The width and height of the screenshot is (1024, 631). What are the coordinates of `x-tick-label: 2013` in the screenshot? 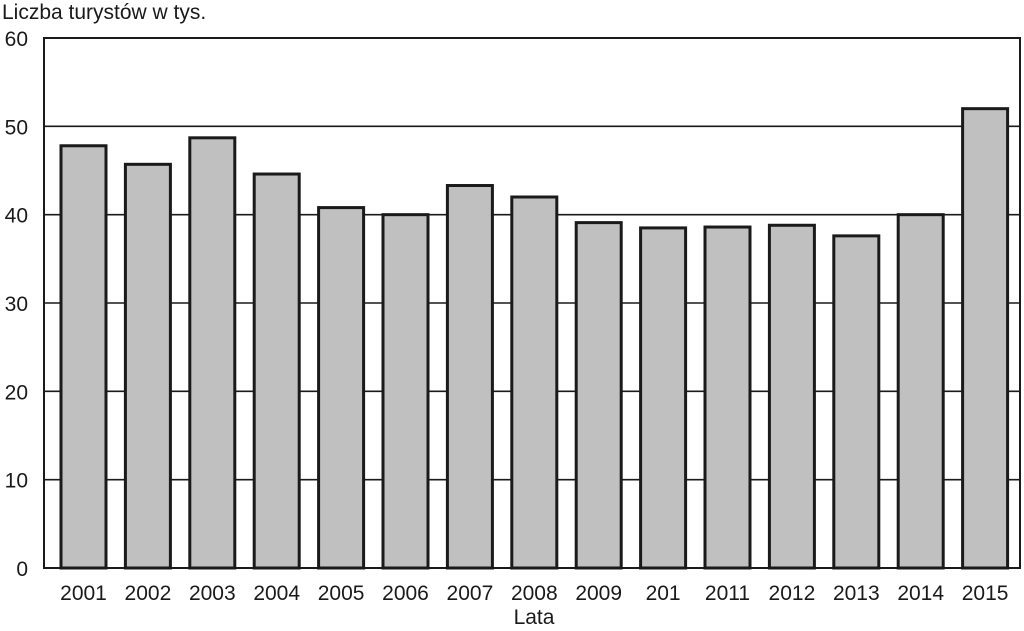 It's located at (856, 593).